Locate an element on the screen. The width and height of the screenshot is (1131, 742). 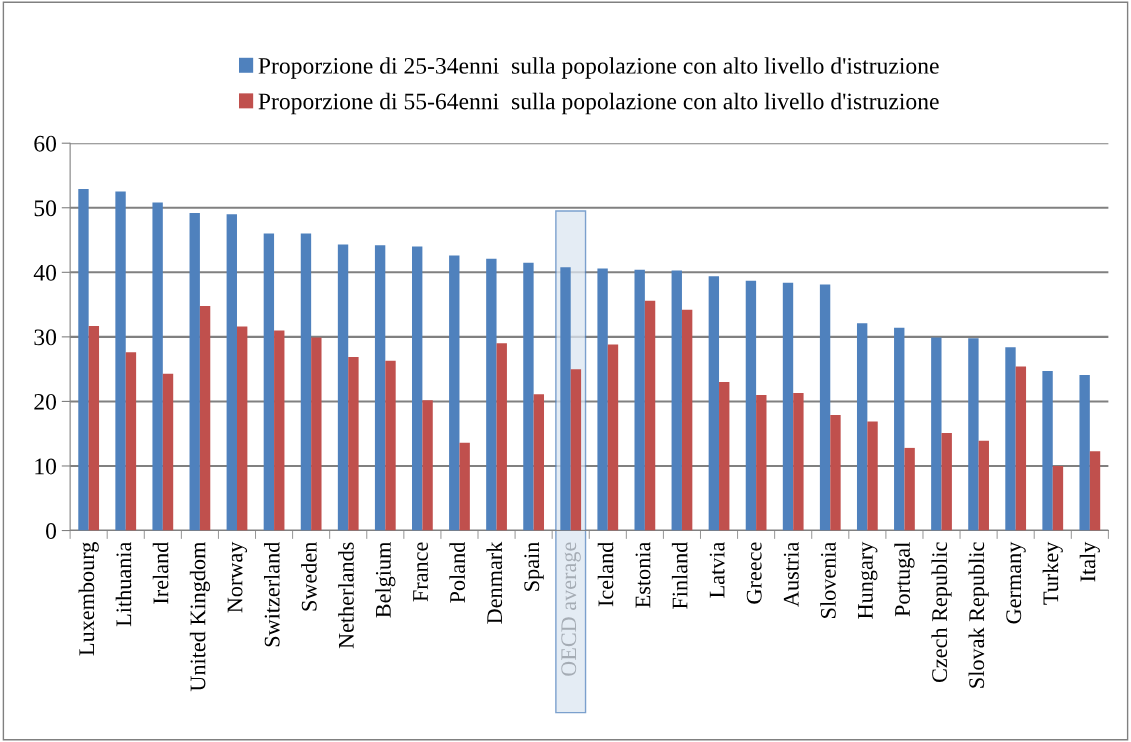
y-tick-label: 0 is located at coordinates (51, 531).